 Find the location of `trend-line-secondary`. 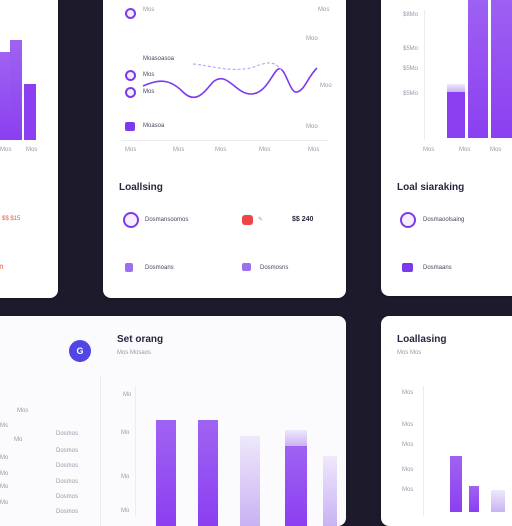

trend-line-secondary is located at coordinates (237, 66).